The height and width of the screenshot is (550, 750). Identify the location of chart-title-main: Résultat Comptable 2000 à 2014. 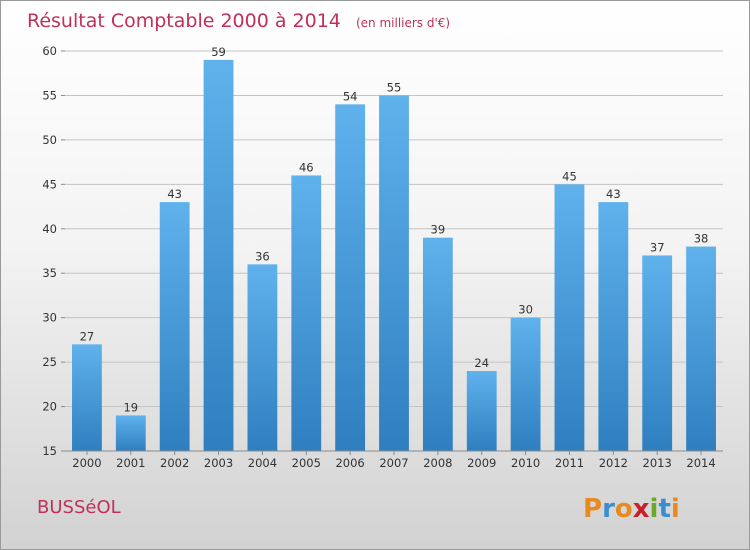
(184, 21).